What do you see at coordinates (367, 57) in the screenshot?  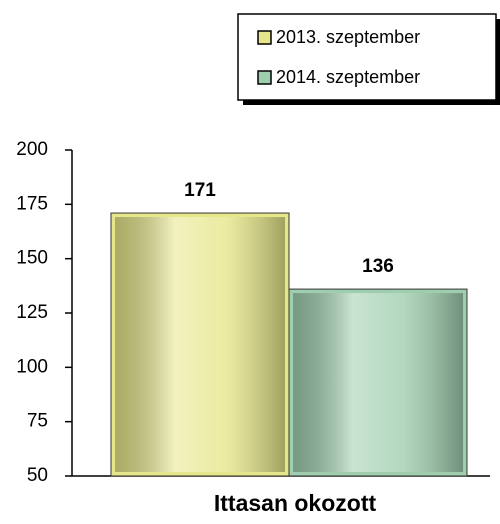 I see `legend-box` at bounding box center [367, 57].